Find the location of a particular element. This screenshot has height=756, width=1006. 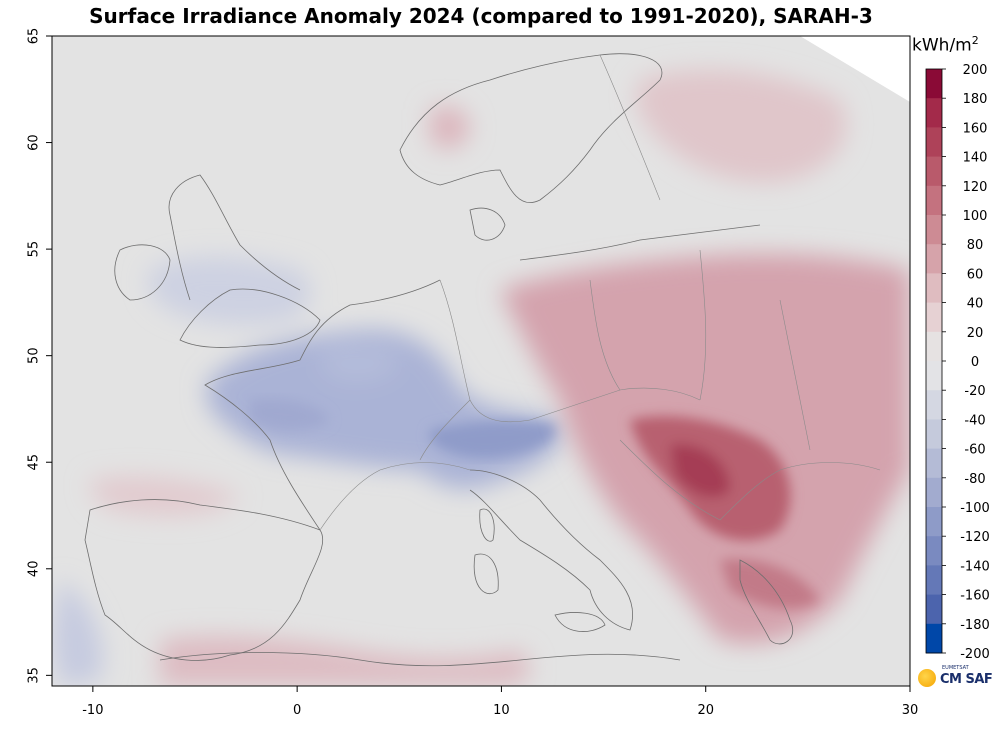

alps-negative-anomaly is located at coordinates (403, 428).